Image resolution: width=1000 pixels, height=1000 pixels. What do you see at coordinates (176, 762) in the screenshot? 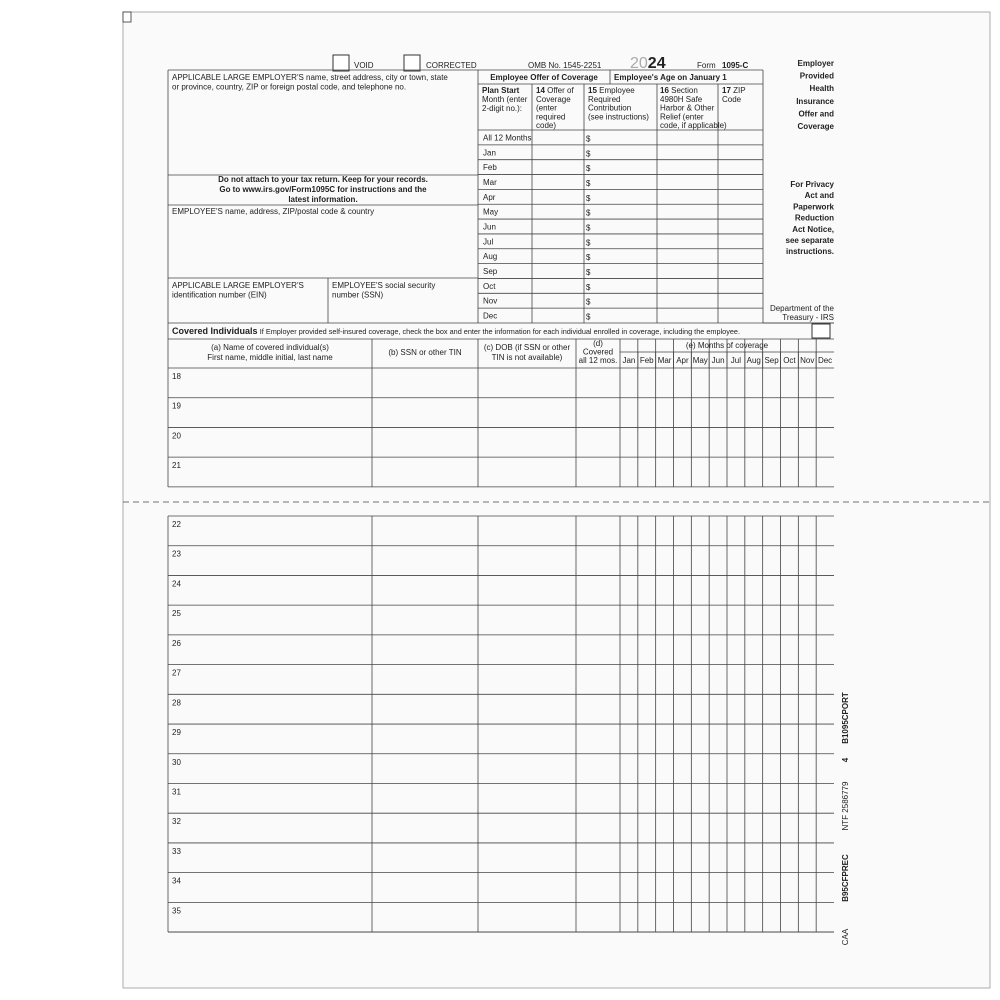
I see `row-number: 30` at bounding box center [176, 762].